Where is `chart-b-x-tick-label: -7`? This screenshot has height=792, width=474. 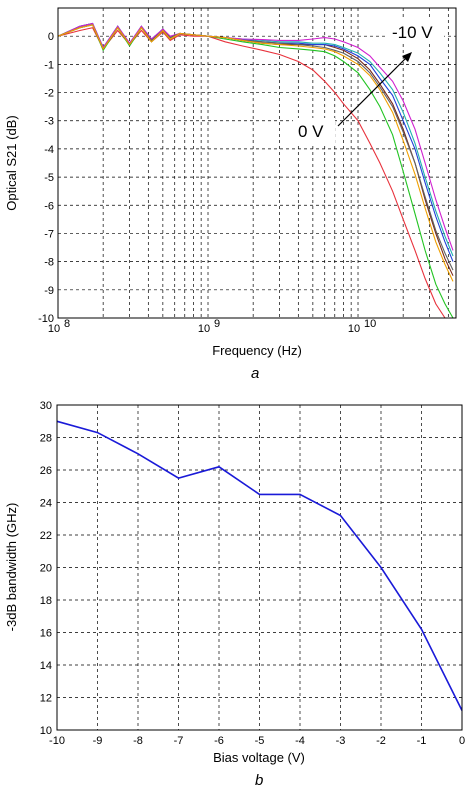 chart-b-x-tick-label: -7 is located at coordinates (179, 741).